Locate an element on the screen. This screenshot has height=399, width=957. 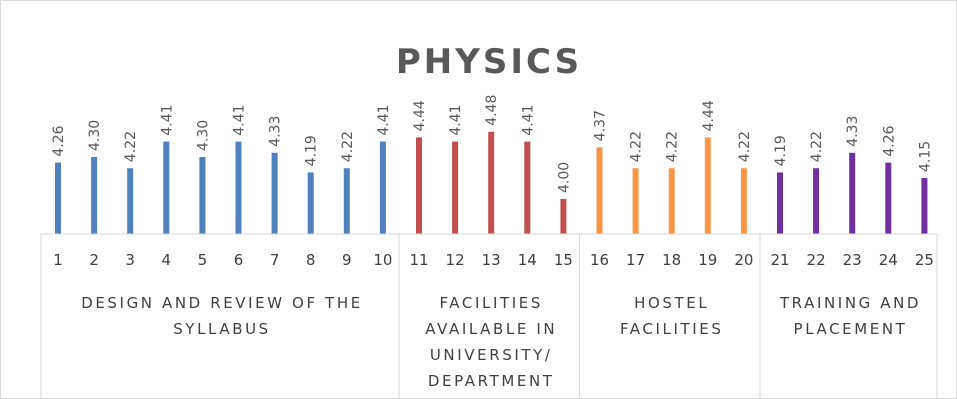
tick-label-1: 1 is located at coordinates (58, 260).